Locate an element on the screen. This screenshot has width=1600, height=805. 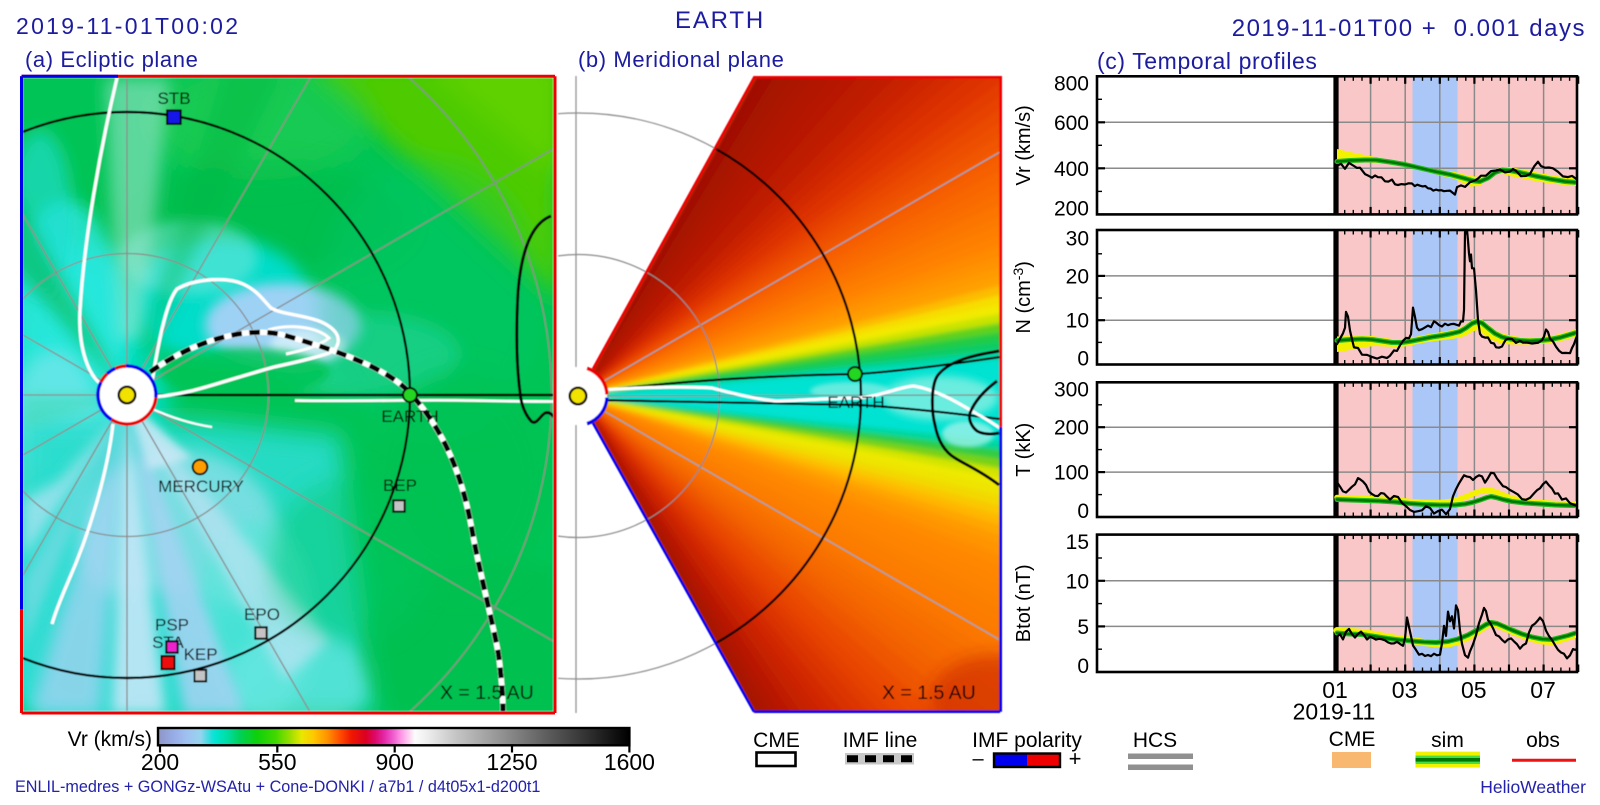
svg-text: 05 is located at coordinates (1474, 690).